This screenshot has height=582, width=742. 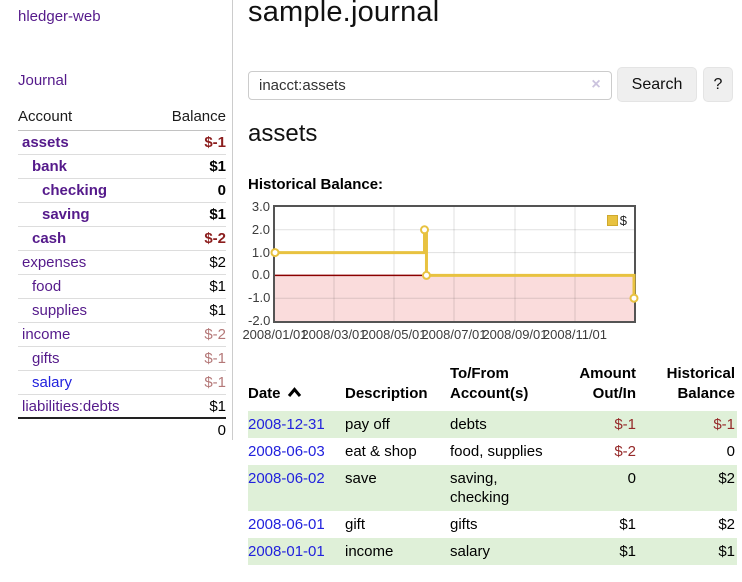 What do you see at coordinates (259, 320) in the screenshot?
I see `y-tick-label: -2.0` at bounding box center [259, 320].